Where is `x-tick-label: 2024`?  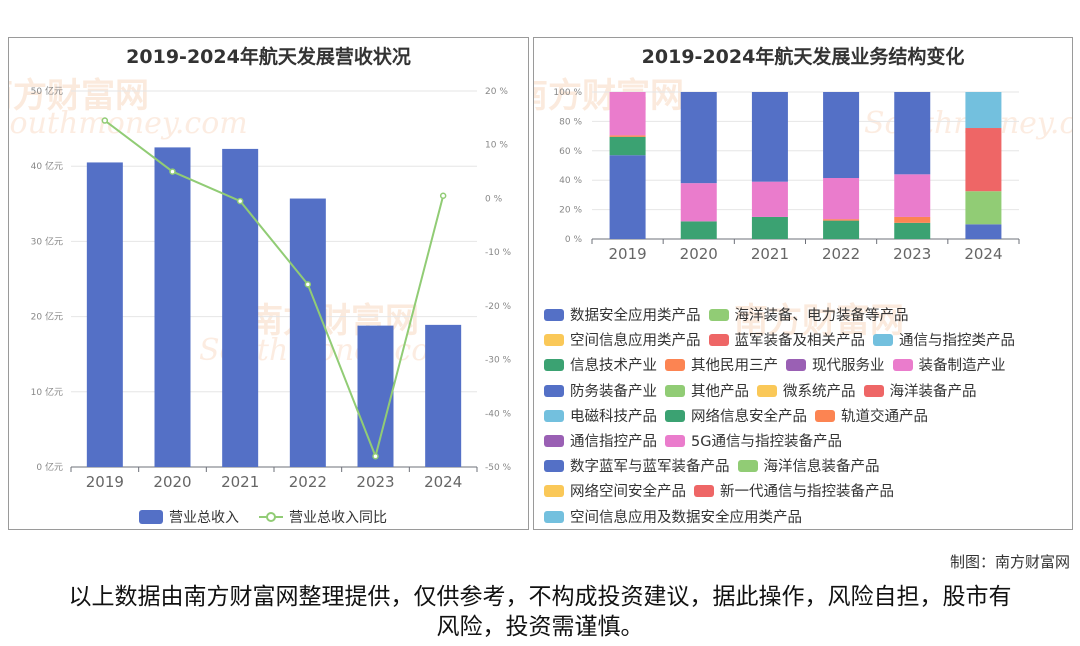
x-tick-label: 2024 is located at coordinates (983, 254).